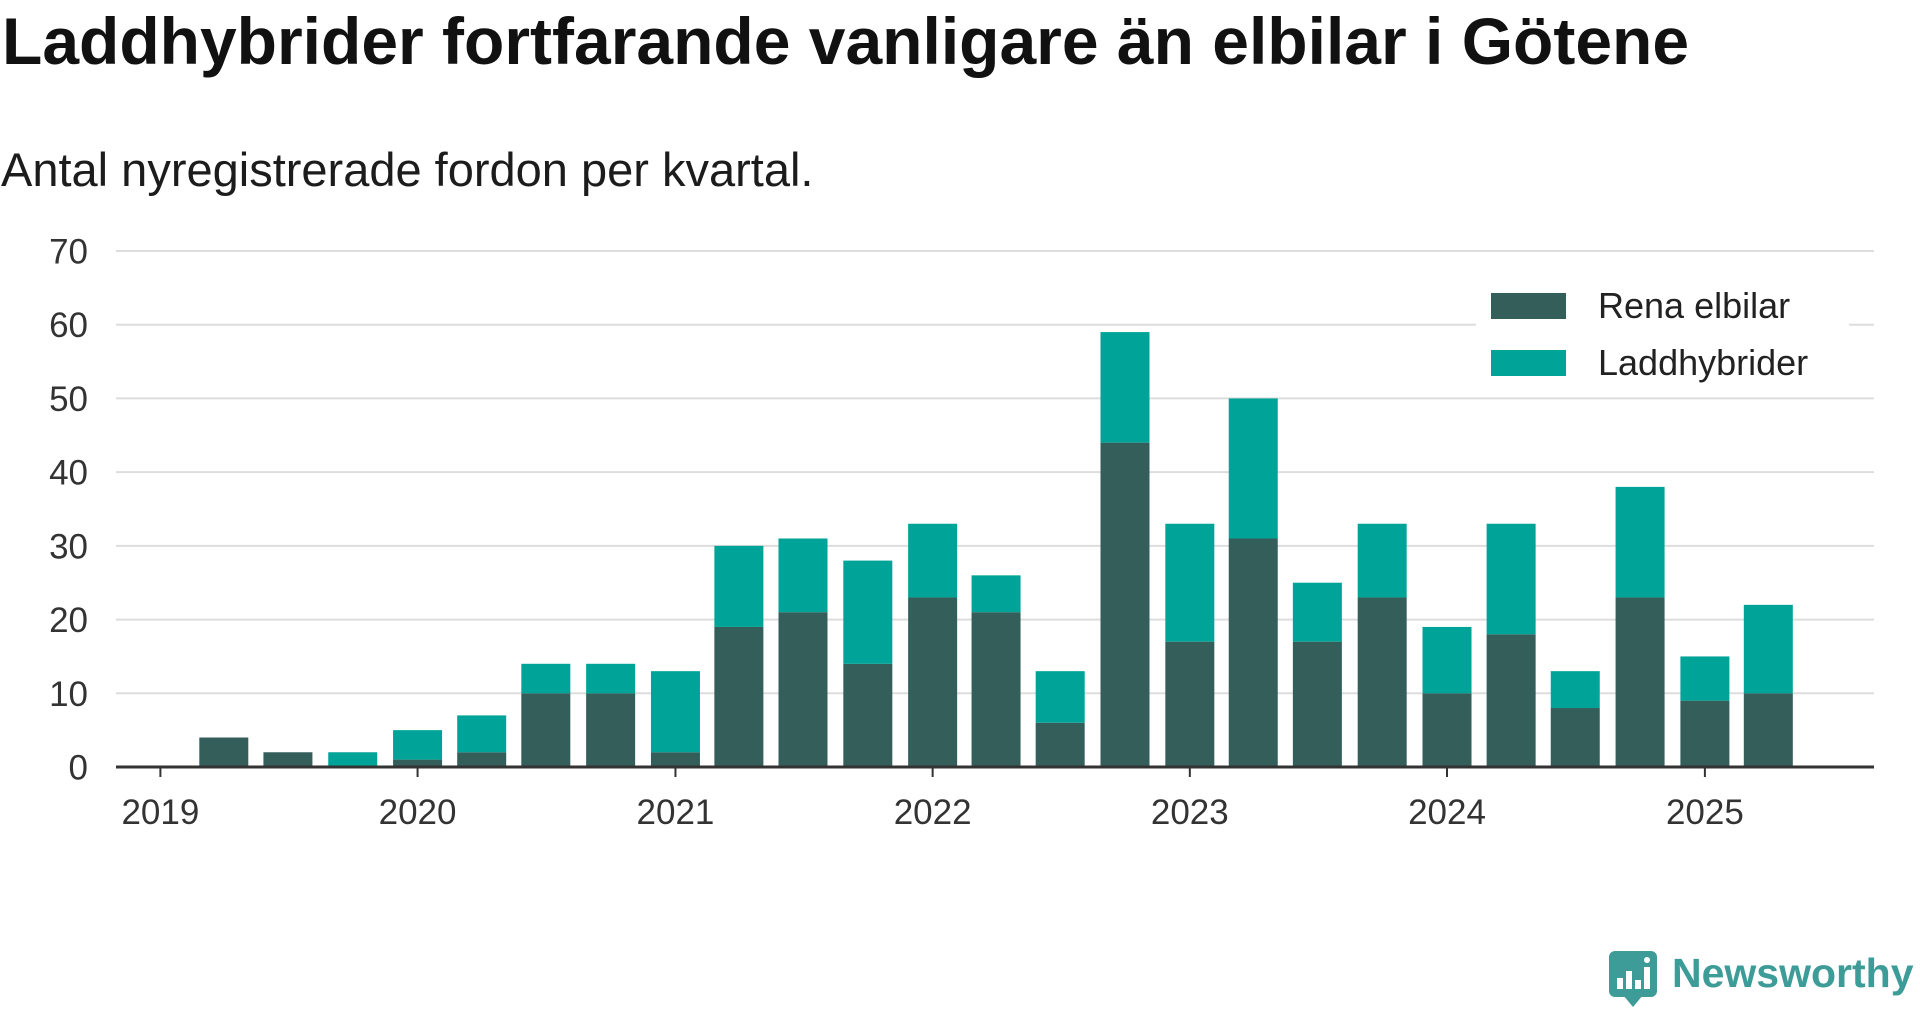 The height and width of the screenshot is (1013, 1920). What do you see at coordinates (160, 812) in the screenshot?
I see `x-tick-label: 2019` at bounding box center [160, 812].